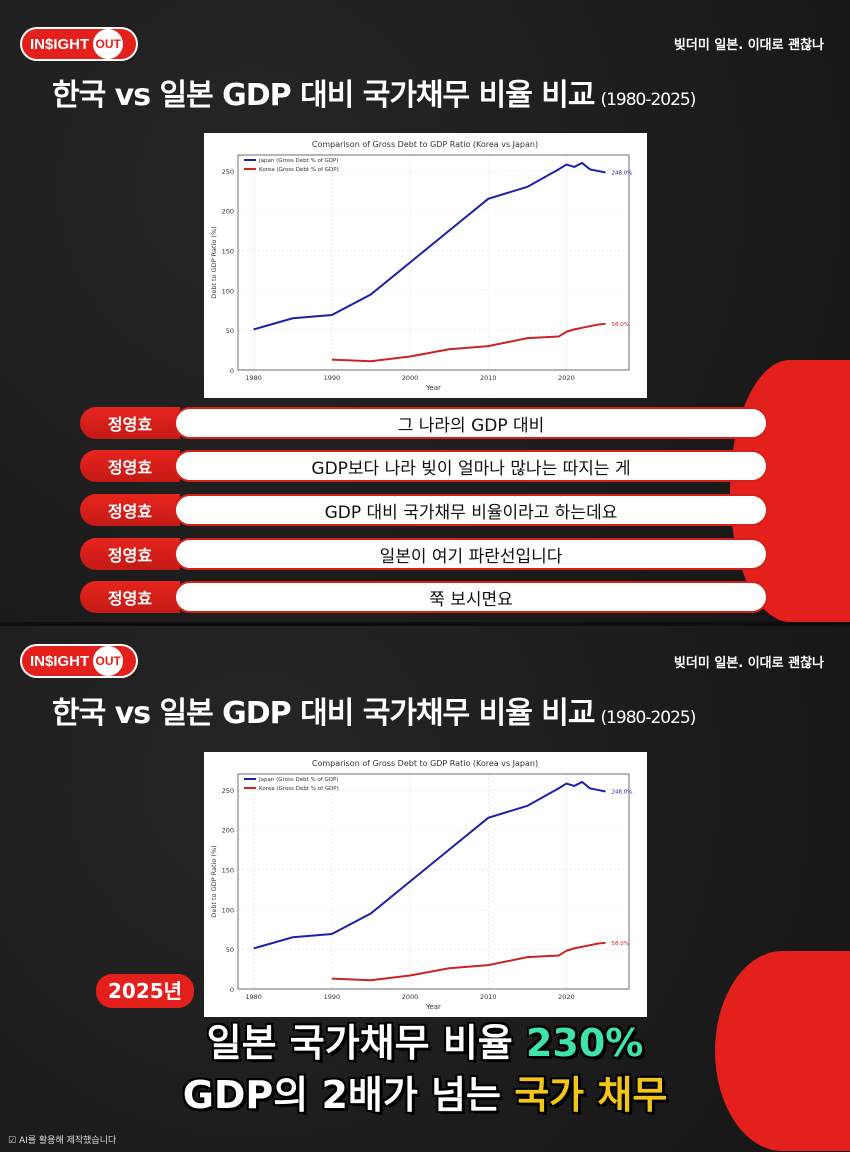 The height and width of the screenshot is (1152, 850). Describe the element at coordinates (471, 554) in the screenshot. I see `subtitle-text: 일본이 여기 파란선입니다` at that location.